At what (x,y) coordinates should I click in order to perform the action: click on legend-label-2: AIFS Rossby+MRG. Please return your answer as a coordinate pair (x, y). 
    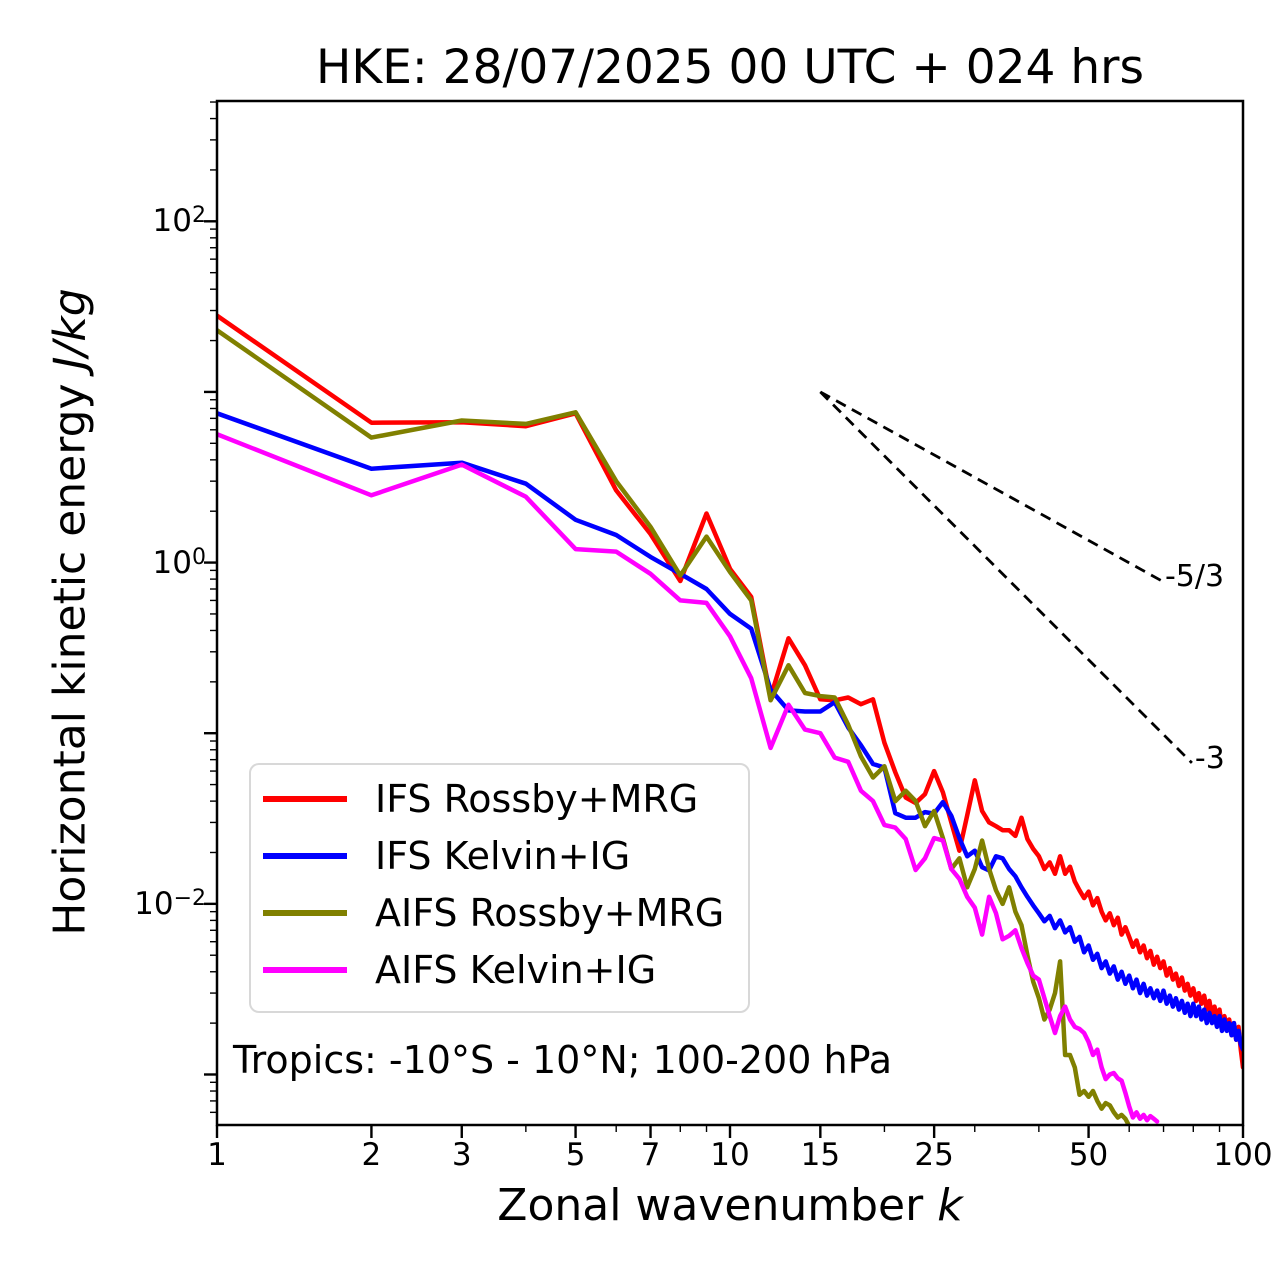
    Looking at the image, I should click on (550, 912).